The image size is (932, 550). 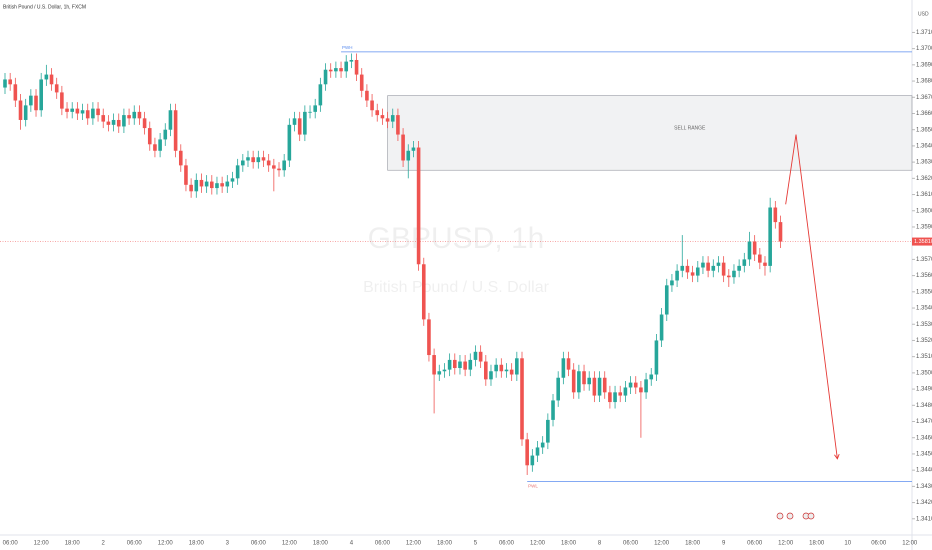 I want to click on y-tick-label: 1.36400, so click(x=924, y=146).